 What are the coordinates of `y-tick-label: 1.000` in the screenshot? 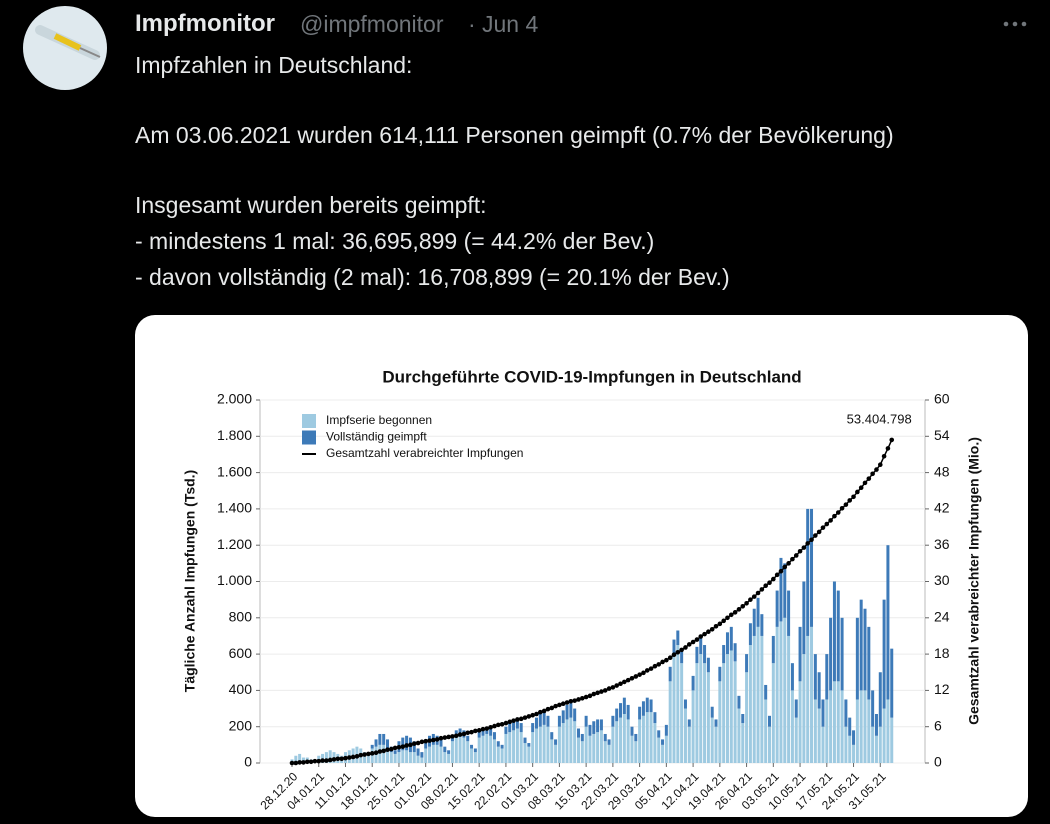 It's located at (234, 580).